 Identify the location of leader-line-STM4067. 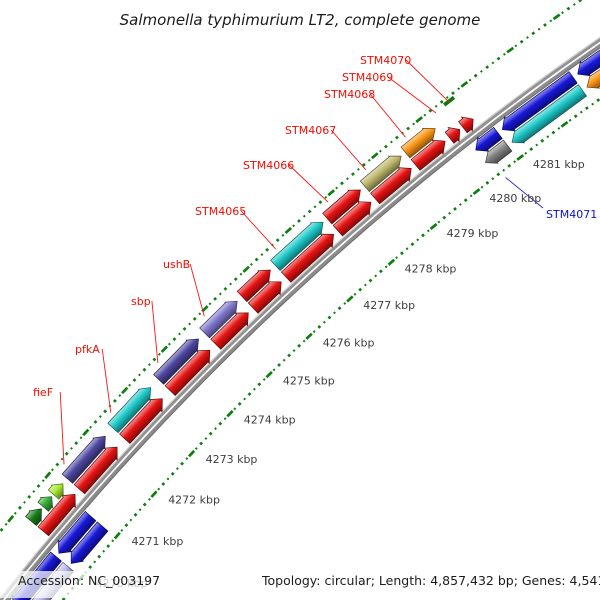
(348, 150).